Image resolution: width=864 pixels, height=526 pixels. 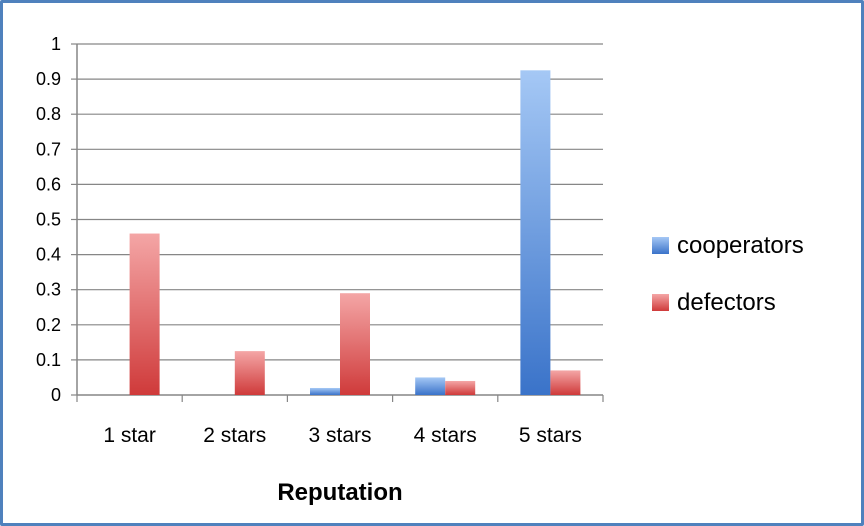 I want to click on legend-swatch-cooperators, so click(x=660, y=245).